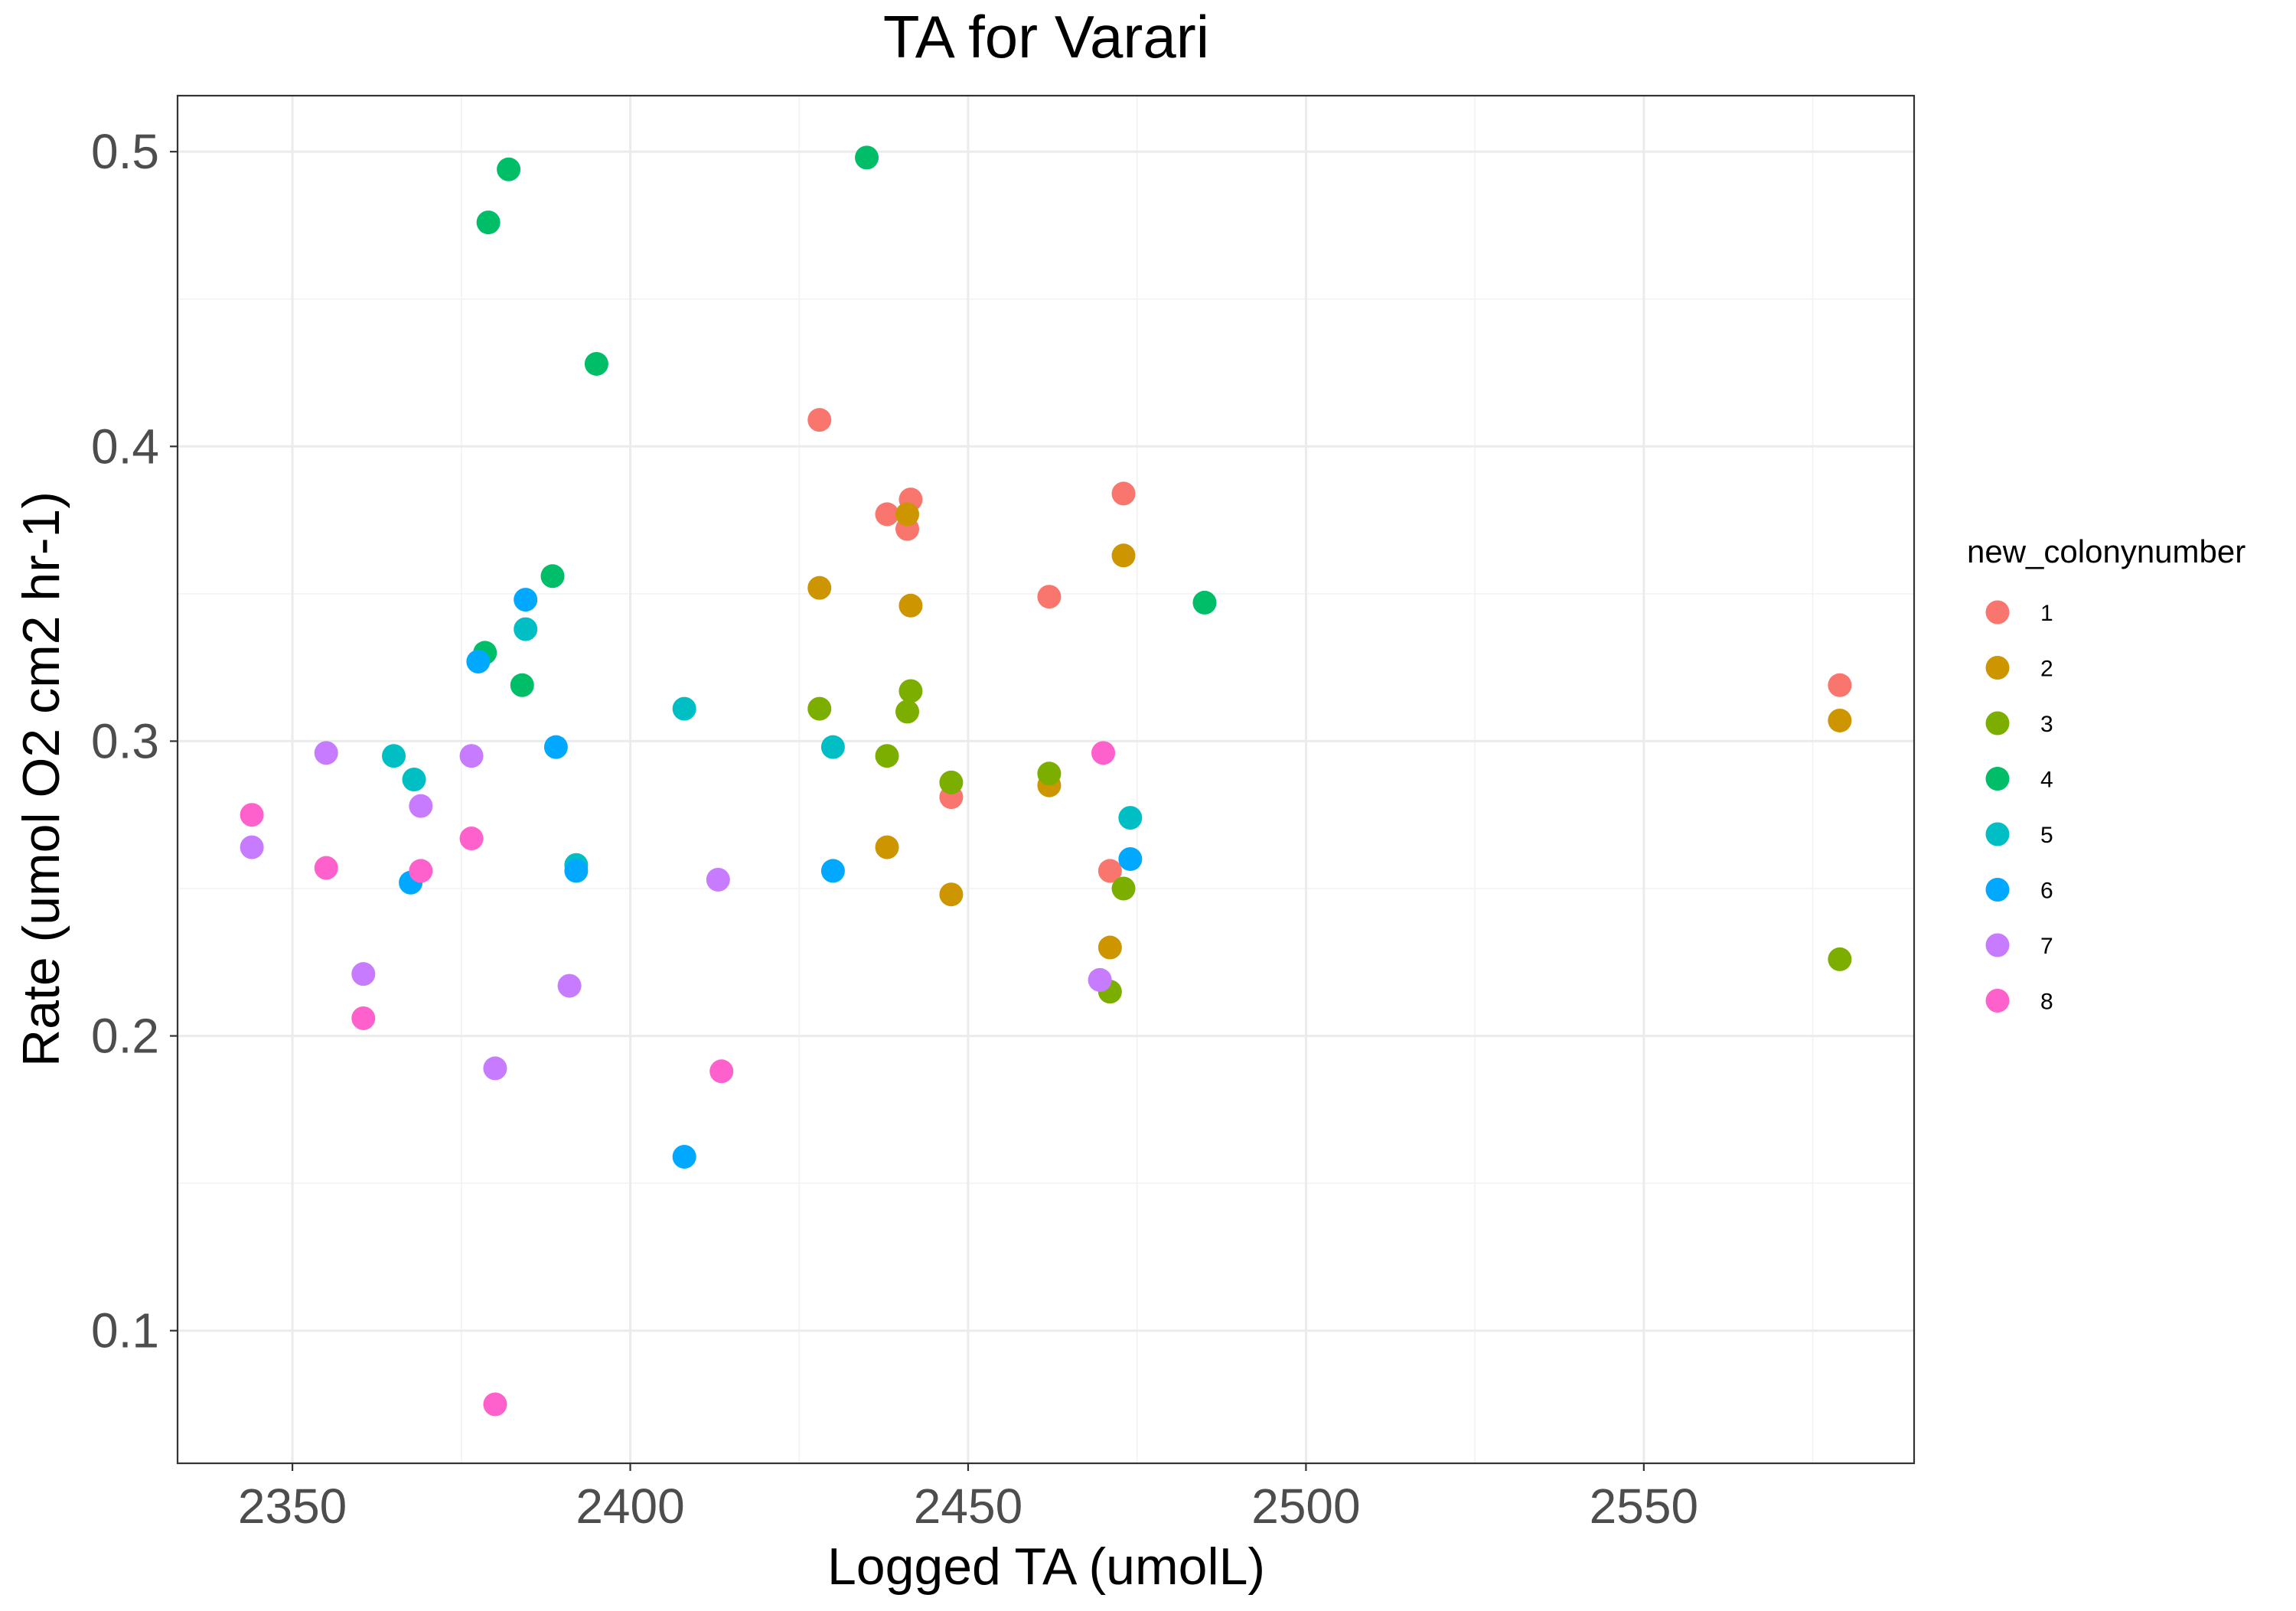 This screenshot has height=1611, width=2296. What do you see at coordinates (125, 740) in the screenshot?
I see `y-tick-label: 0.3` at bounding box center [125, 740].